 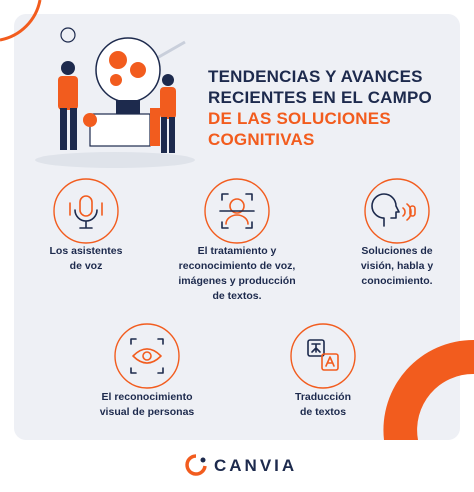 I want to click on corner-arc, so click(x=21, y=21).